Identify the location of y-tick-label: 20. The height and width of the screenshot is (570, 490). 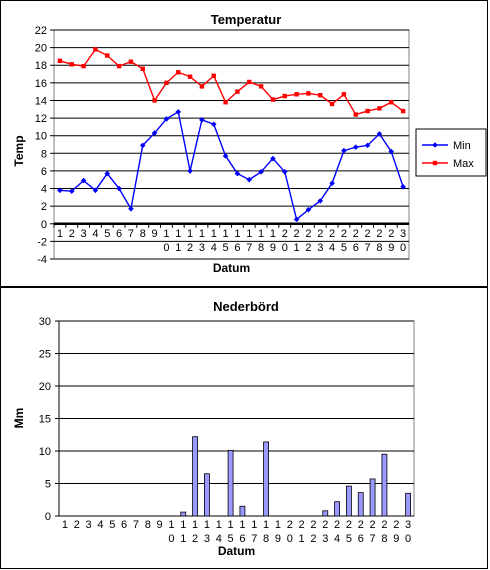
(45, 387).